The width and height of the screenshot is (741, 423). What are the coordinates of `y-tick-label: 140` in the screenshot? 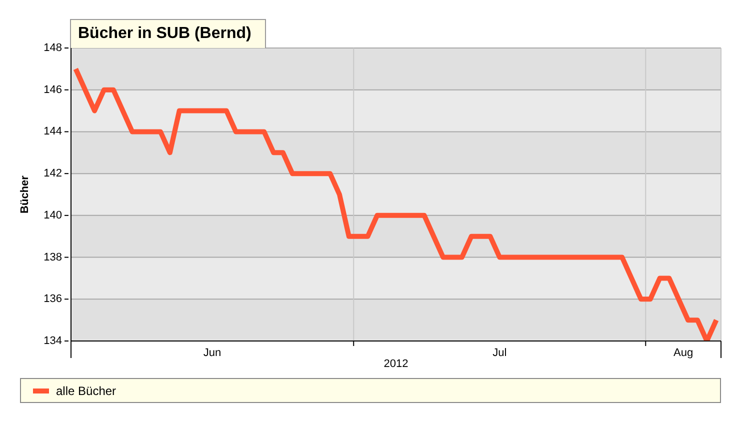 It's located at (53, 215).